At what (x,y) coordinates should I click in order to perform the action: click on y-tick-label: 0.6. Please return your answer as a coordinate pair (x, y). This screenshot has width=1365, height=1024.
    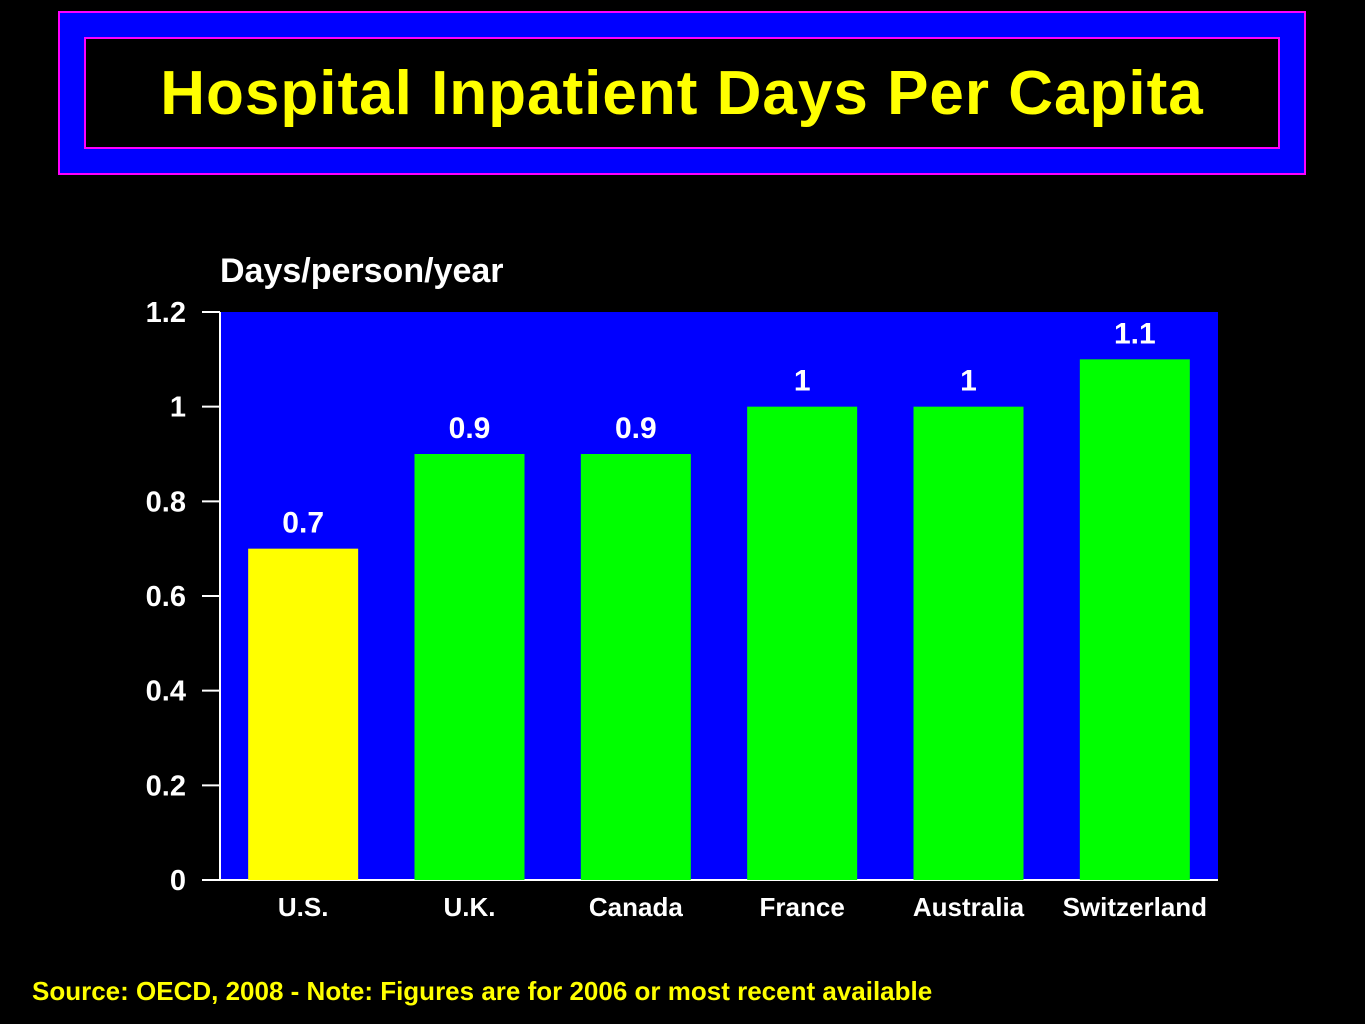
    Looking at the image, I should click on (166, 597).